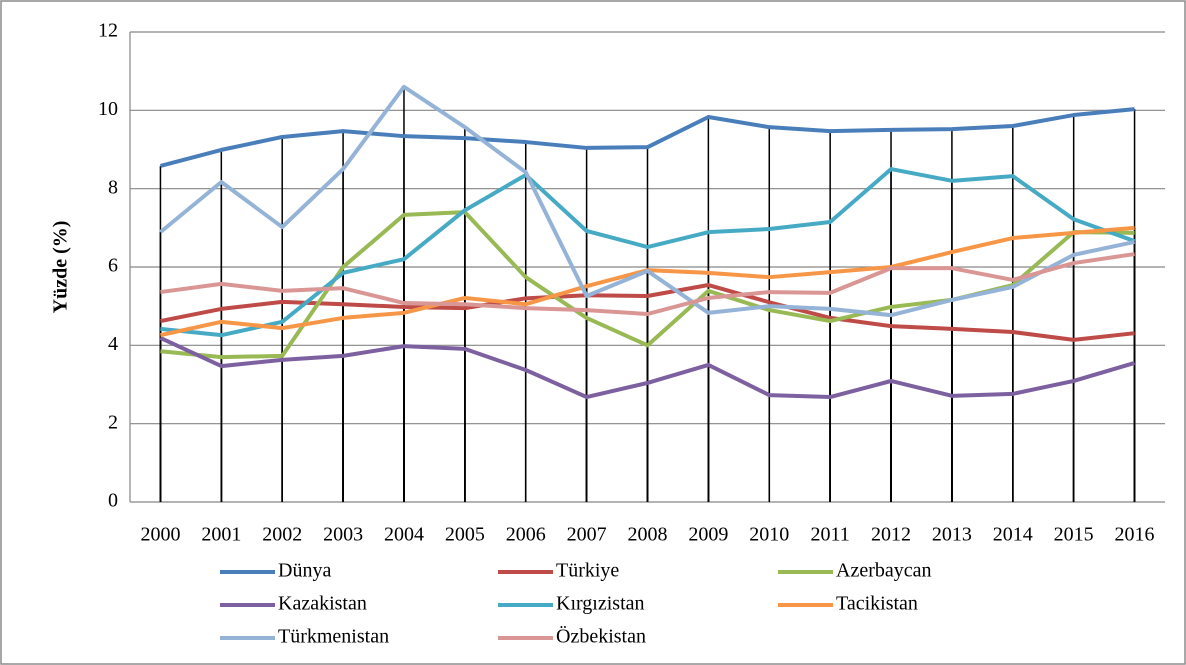 Image resolution: width=1186 pixels, height=665 pixels. What do you see at coordinates (113, 187) in the screenshot?
I see `y-tick-label: 8` at bounding box center [113, 187].